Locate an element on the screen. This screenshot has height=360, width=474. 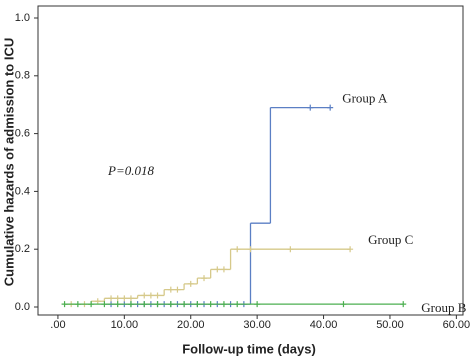
x-tick-label: 50.00 is located at coordinates (390, 325).